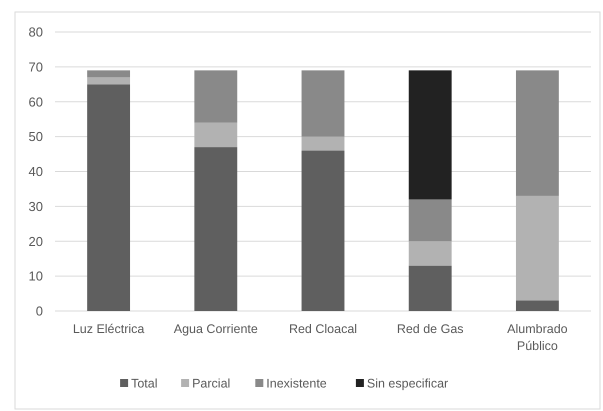 Image resolution: width=603 pixels, height=411 pixels. Describe the element at coordinates (108, 329) in the screenshot. I see `x-tick-label: Luz Eléctrica` at that location.